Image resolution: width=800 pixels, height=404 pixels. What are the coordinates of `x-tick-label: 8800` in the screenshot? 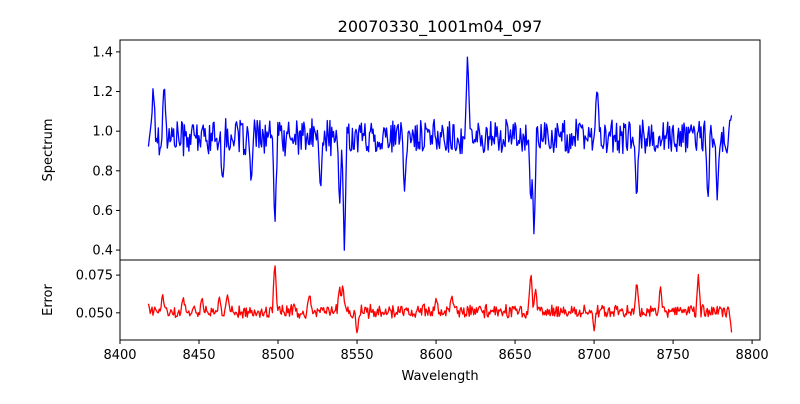 It's located at (752, 355).